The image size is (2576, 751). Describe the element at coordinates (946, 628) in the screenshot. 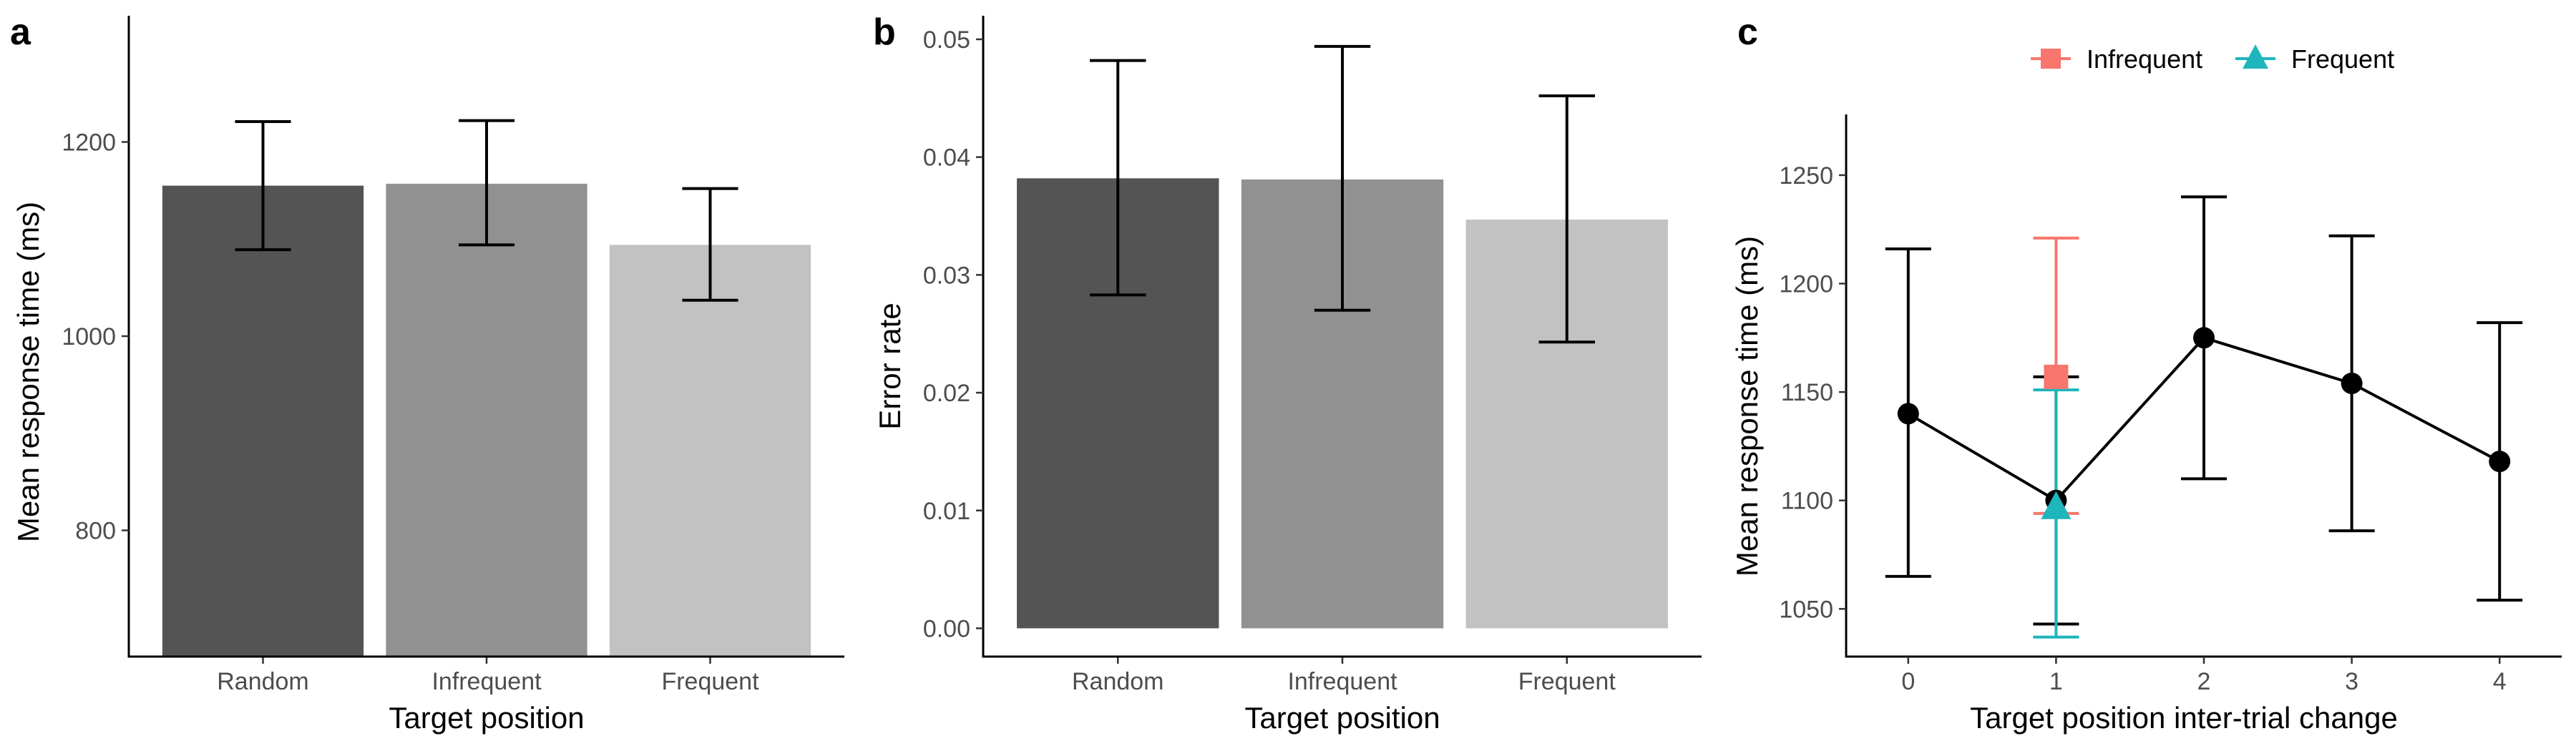

I see `y-tick-label-0: 0.00` at that location.